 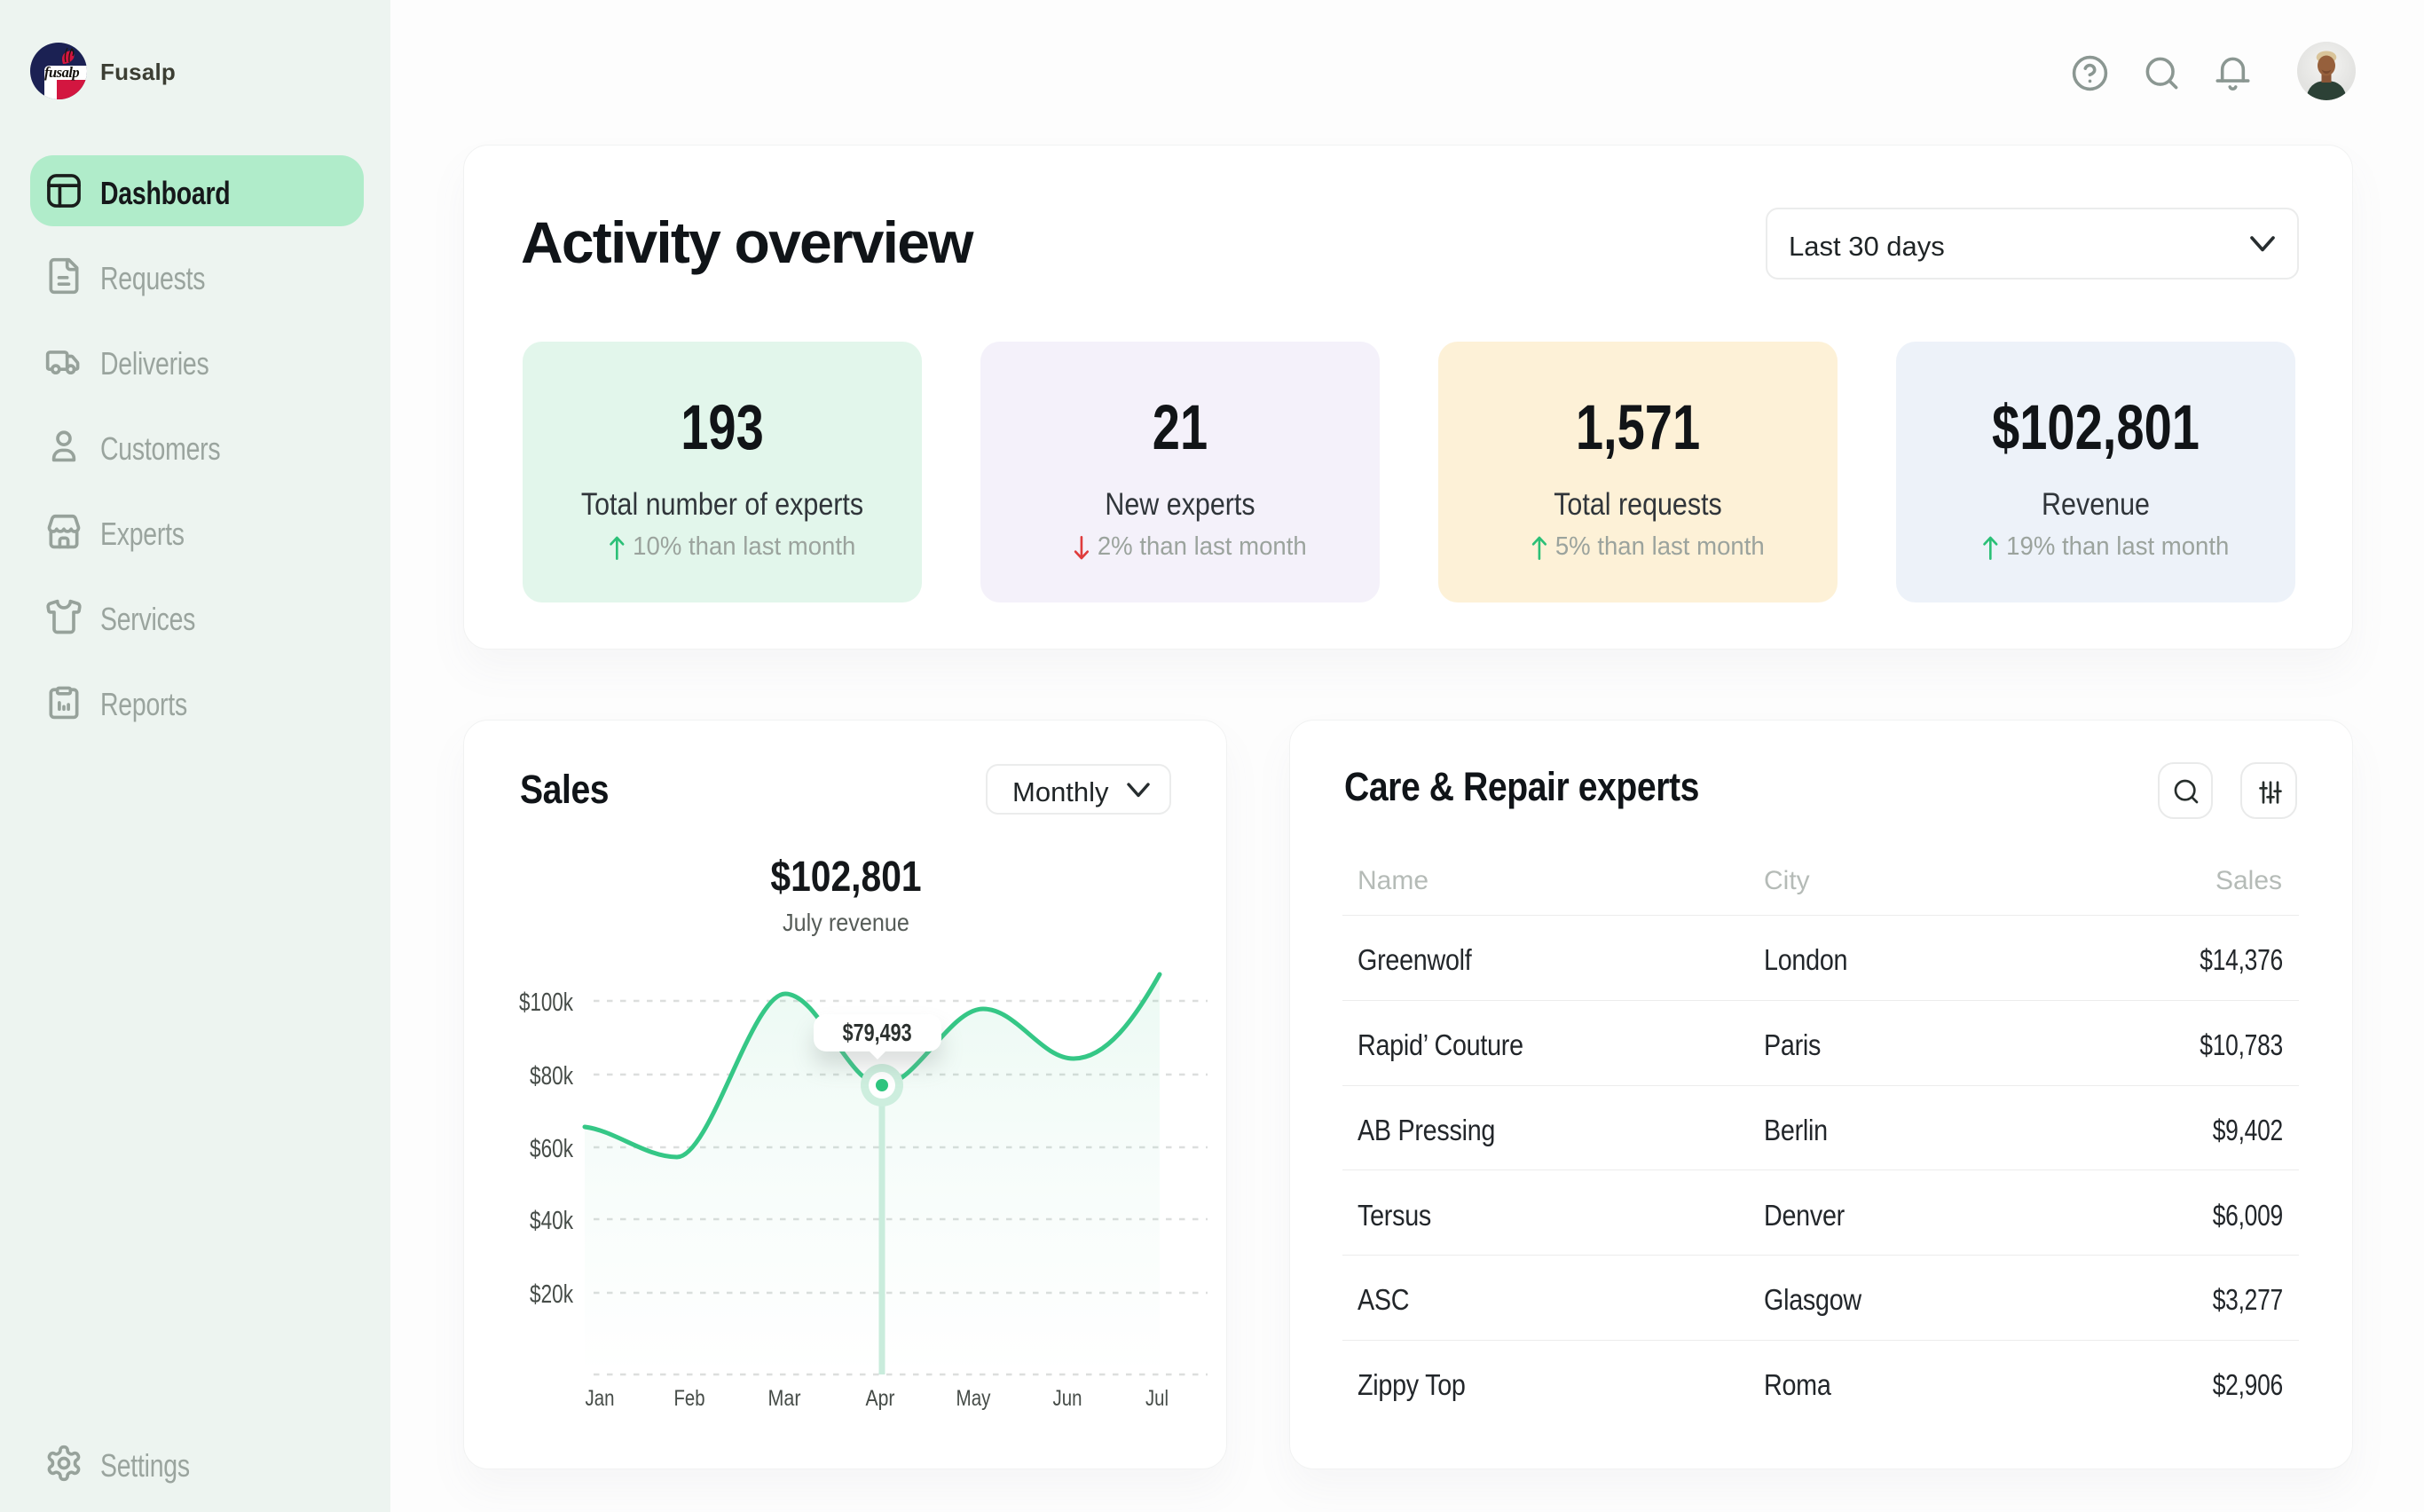 What do you see at coordinates (973, 1399) in the screenshot?
I see `svg-text: May` at bounding box center [973, 1399].